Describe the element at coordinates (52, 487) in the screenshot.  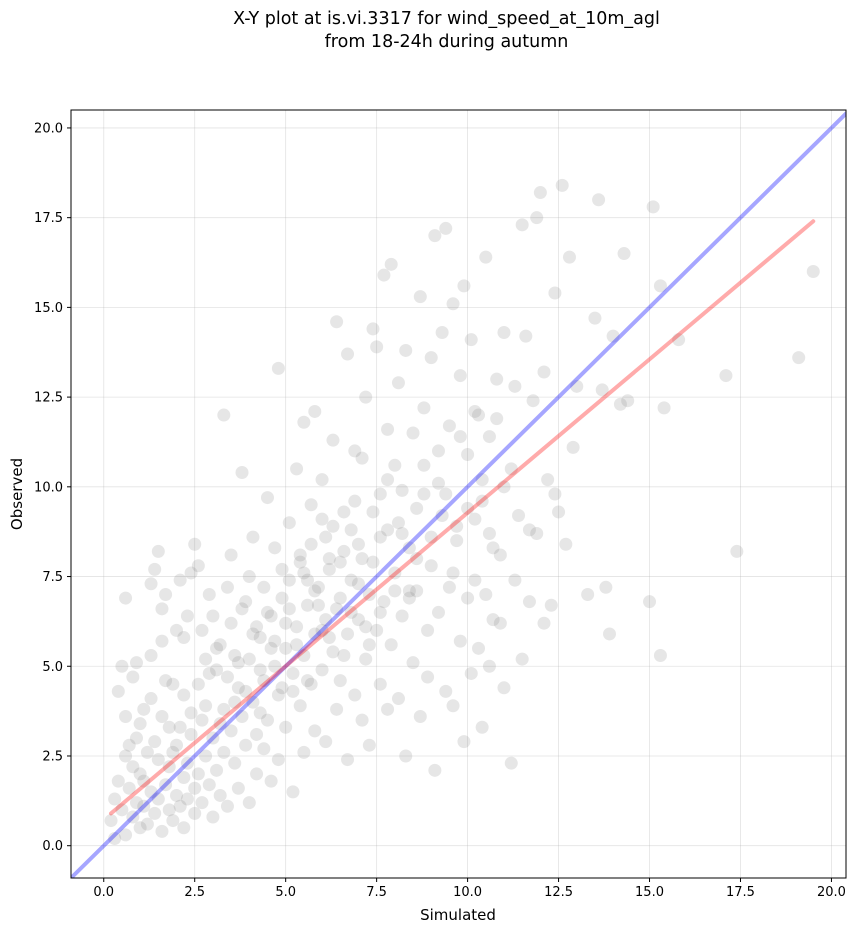
I see `y-axis-ticks: 0.0 2.5 5.0 7.5 10.0 12.5 15.0 17.5 20.0` at that location.